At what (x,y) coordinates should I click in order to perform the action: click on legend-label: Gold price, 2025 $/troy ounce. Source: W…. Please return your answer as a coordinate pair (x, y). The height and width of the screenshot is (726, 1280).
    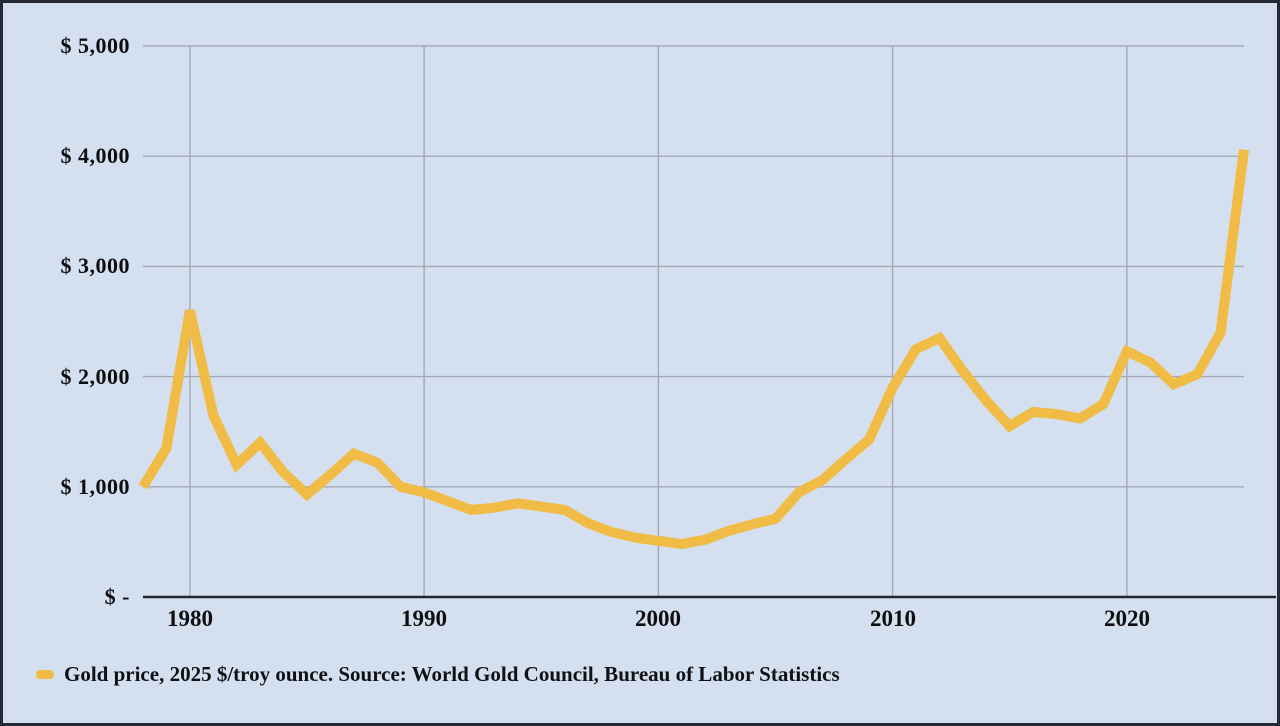
    Looking at the image, I should click on (452, 673).